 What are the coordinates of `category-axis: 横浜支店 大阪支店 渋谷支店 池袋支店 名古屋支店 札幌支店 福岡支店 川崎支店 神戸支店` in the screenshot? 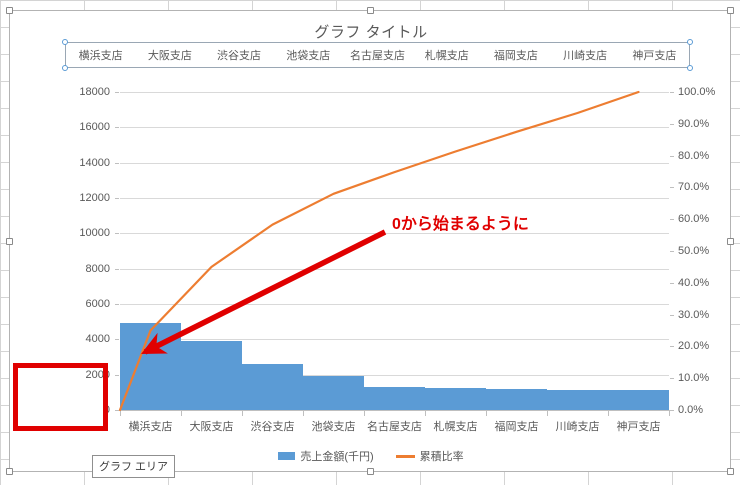 It's located at (394, 426).